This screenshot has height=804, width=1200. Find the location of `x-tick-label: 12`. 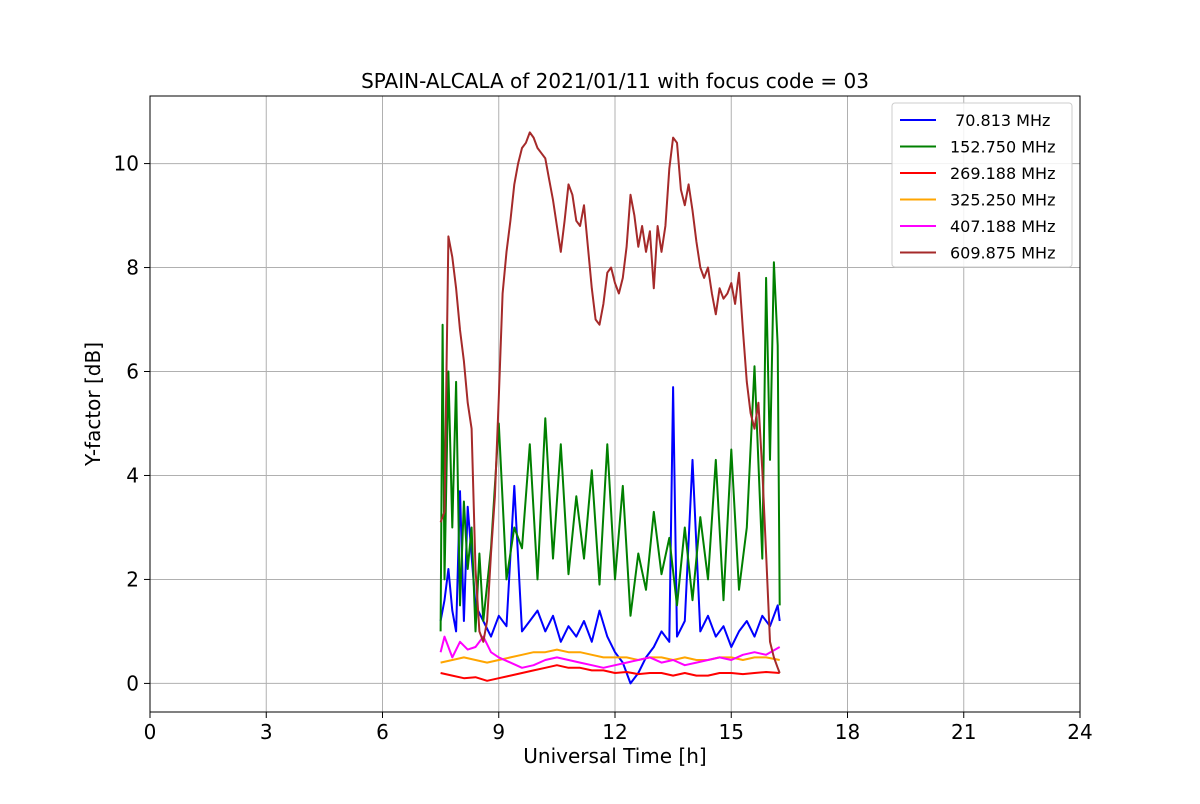

x-tick-label: 12 is located at coordinates (614, 732).